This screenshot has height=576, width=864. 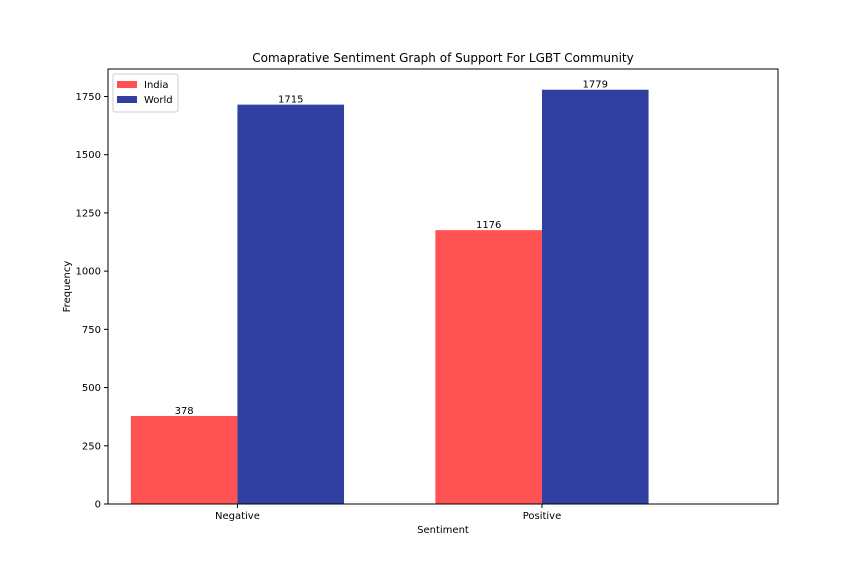 I want to click on y-axis-label: Frequency, so click(x=67, y=287).